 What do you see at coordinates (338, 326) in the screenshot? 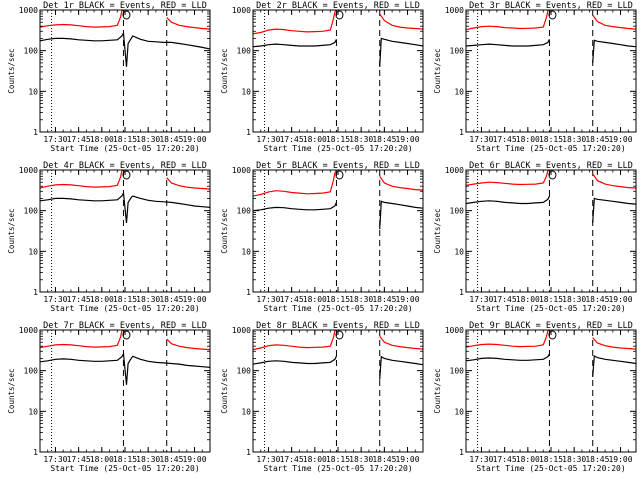
I see `chart-title: Det 8r BLACK = Events, RED = LLD` at bounding box center [338, 326].